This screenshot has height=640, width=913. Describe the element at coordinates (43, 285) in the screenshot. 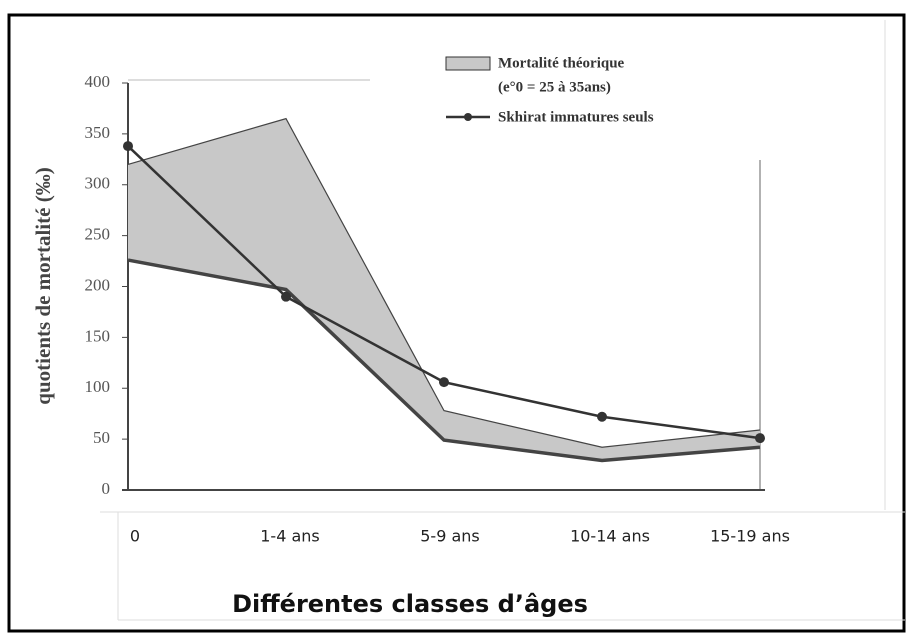

I see `y-axis-label: quotients de mortalité (‰)` at that location.